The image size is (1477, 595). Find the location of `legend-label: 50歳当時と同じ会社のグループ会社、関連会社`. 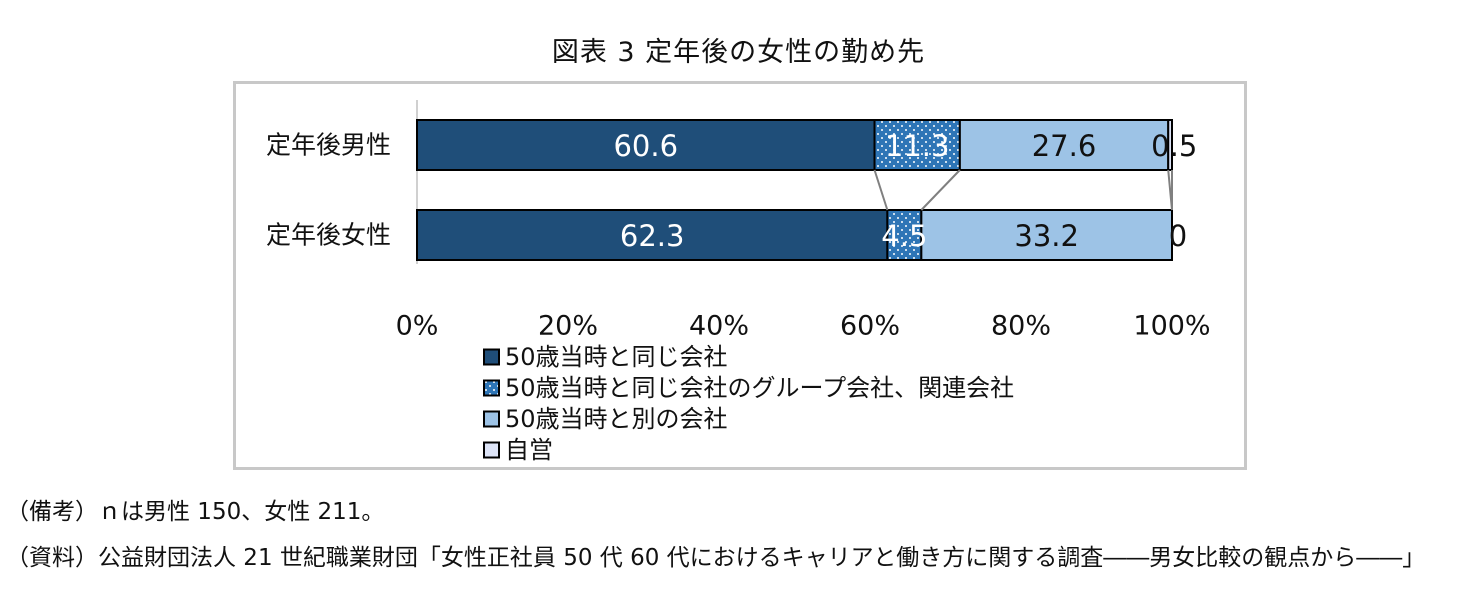

legend-label: 50歳当時と同じ会社のグループ会社、関連会社 is located at coordinates (759, 388).